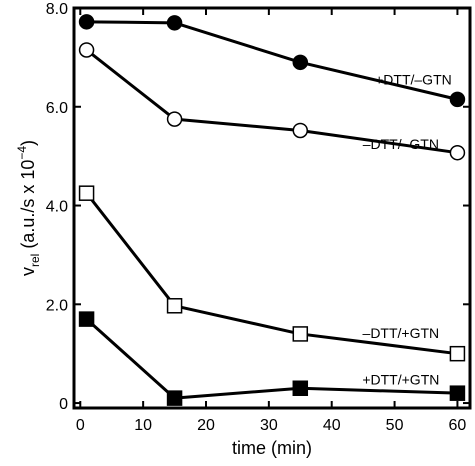 This screenshot has width=475, height=466. Describe the element at coordinates (401, 144) in the screenshot. I see `series-label: –DTT/–GTN` at that location.